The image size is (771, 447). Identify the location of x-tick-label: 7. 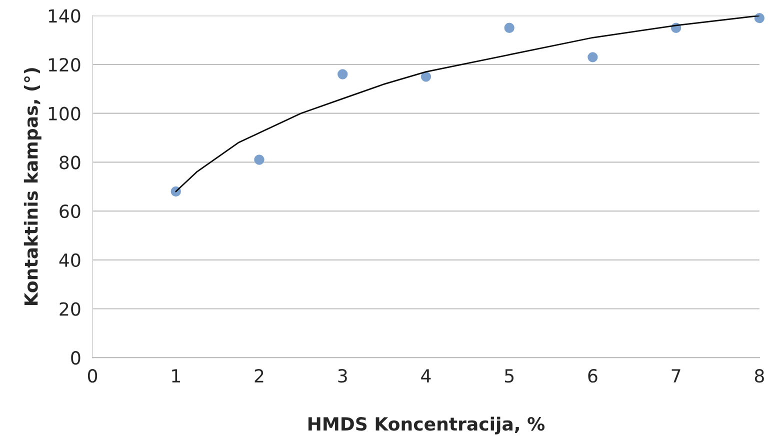
(676, 375).